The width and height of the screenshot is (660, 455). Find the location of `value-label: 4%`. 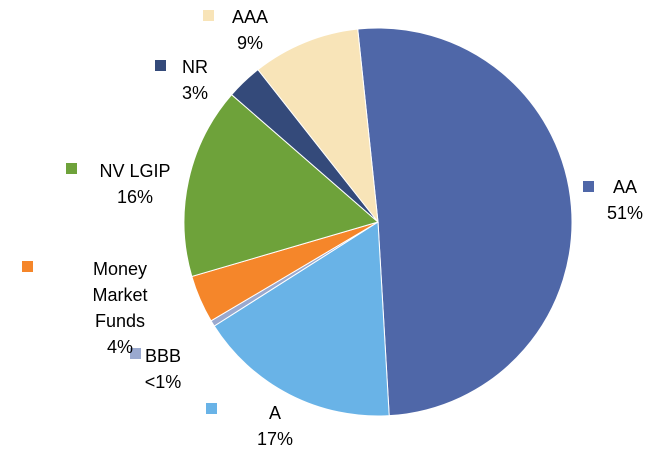

value-label: 4% is located at coordinates (119, 347).